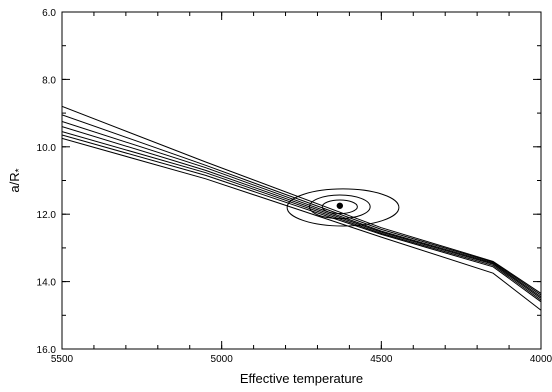 The height and width of the screenshot is (392, 552). Describe the element at coordinates (541, 359) in the screenshot. I see `x-tick-label: 4000` at that location.